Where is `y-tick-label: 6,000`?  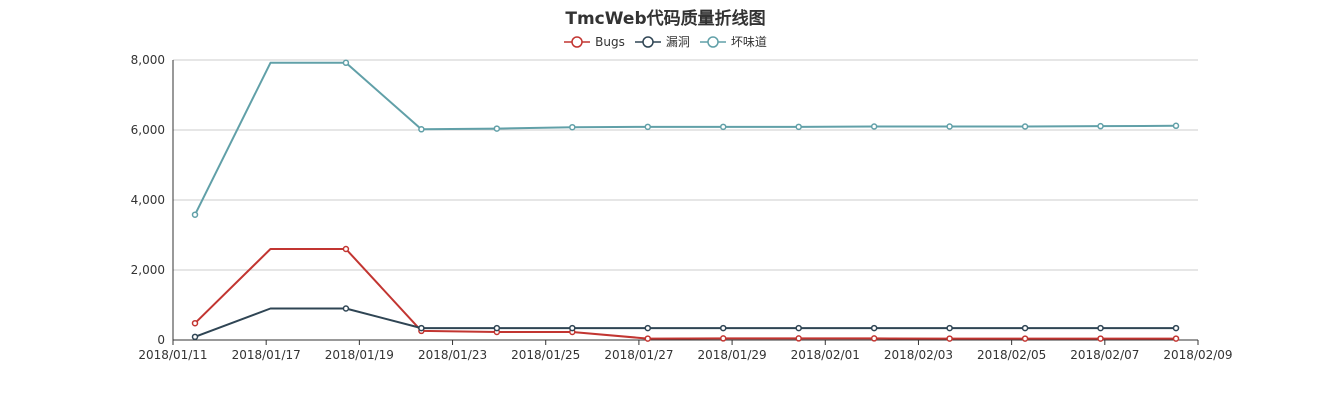
y-tick-label: 6,000 is located at coordinates (148, 130).